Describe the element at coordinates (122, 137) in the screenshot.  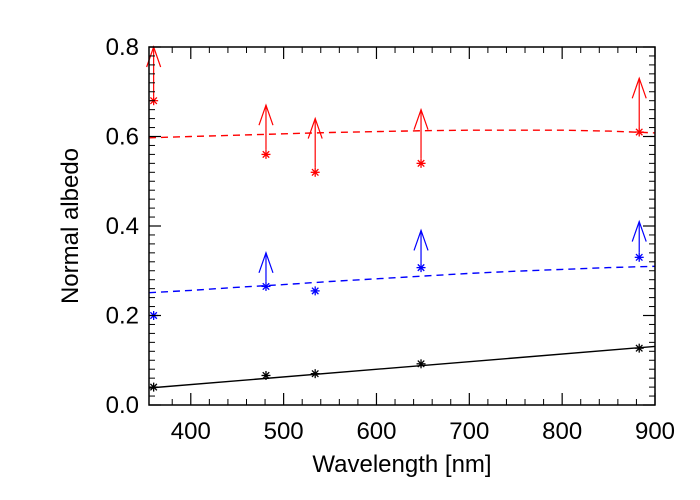
I see `y-tick-label: 0.6` at that location.